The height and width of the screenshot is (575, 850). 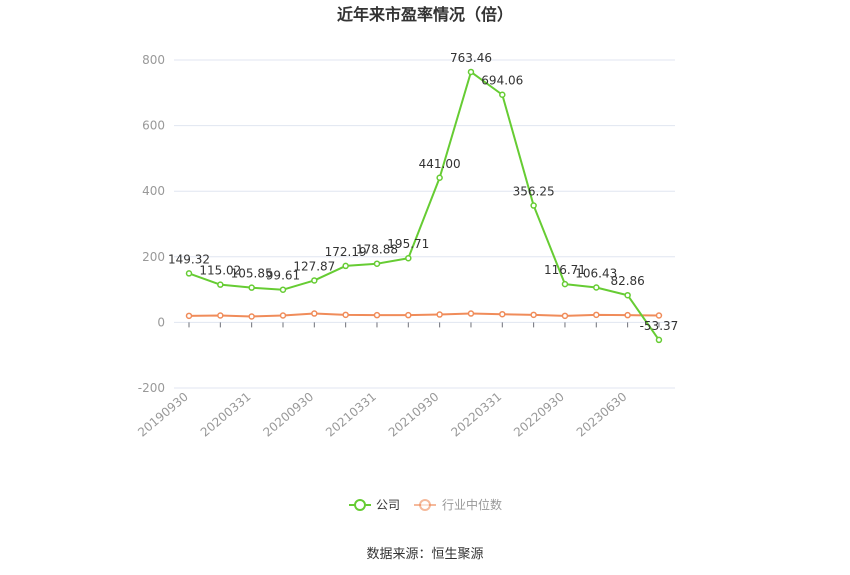 What do you see at coordinates (226, 415) in the screenshot?
I see `x-tick-label: 20200331` at bounding box center [226, 415].